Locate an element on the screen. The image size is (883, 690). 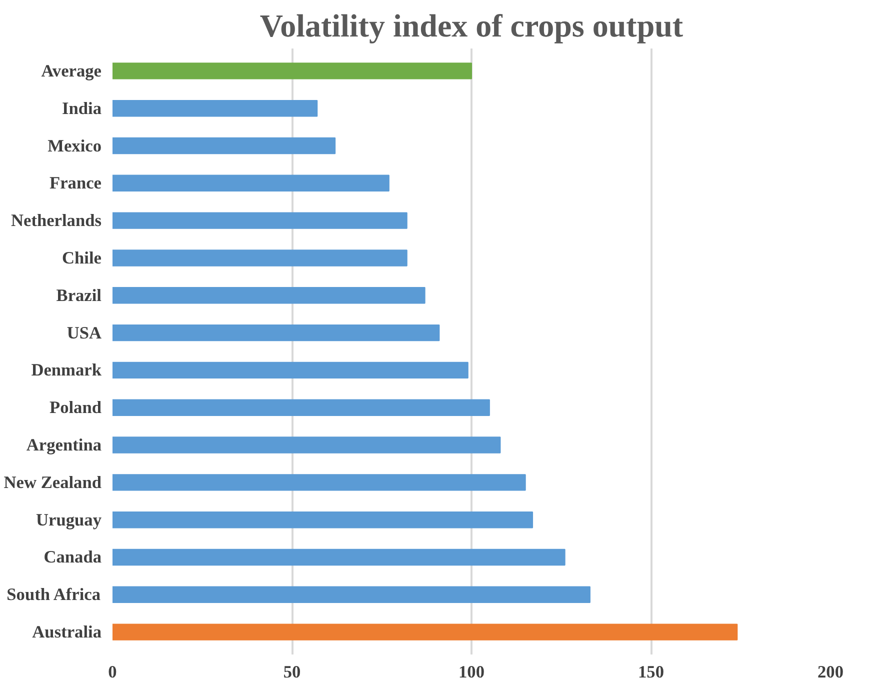
y-tick-label: Mexico is located at coordinates (75, 146).